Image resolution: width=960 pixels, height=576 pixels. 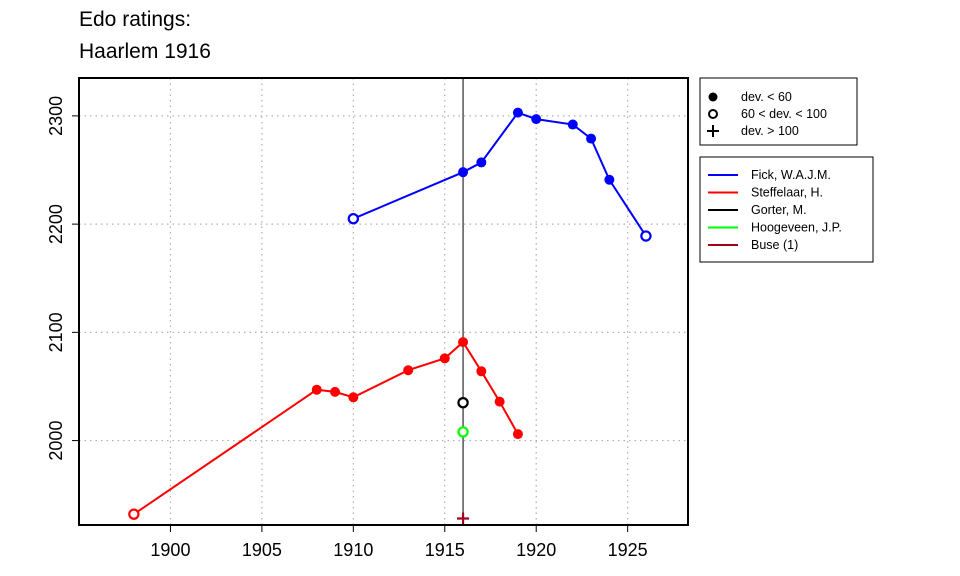 What do you see at coordinates (713, 131) in the screenshot?
I see `legend-symbol-plus` at bounding box center [713, 131].